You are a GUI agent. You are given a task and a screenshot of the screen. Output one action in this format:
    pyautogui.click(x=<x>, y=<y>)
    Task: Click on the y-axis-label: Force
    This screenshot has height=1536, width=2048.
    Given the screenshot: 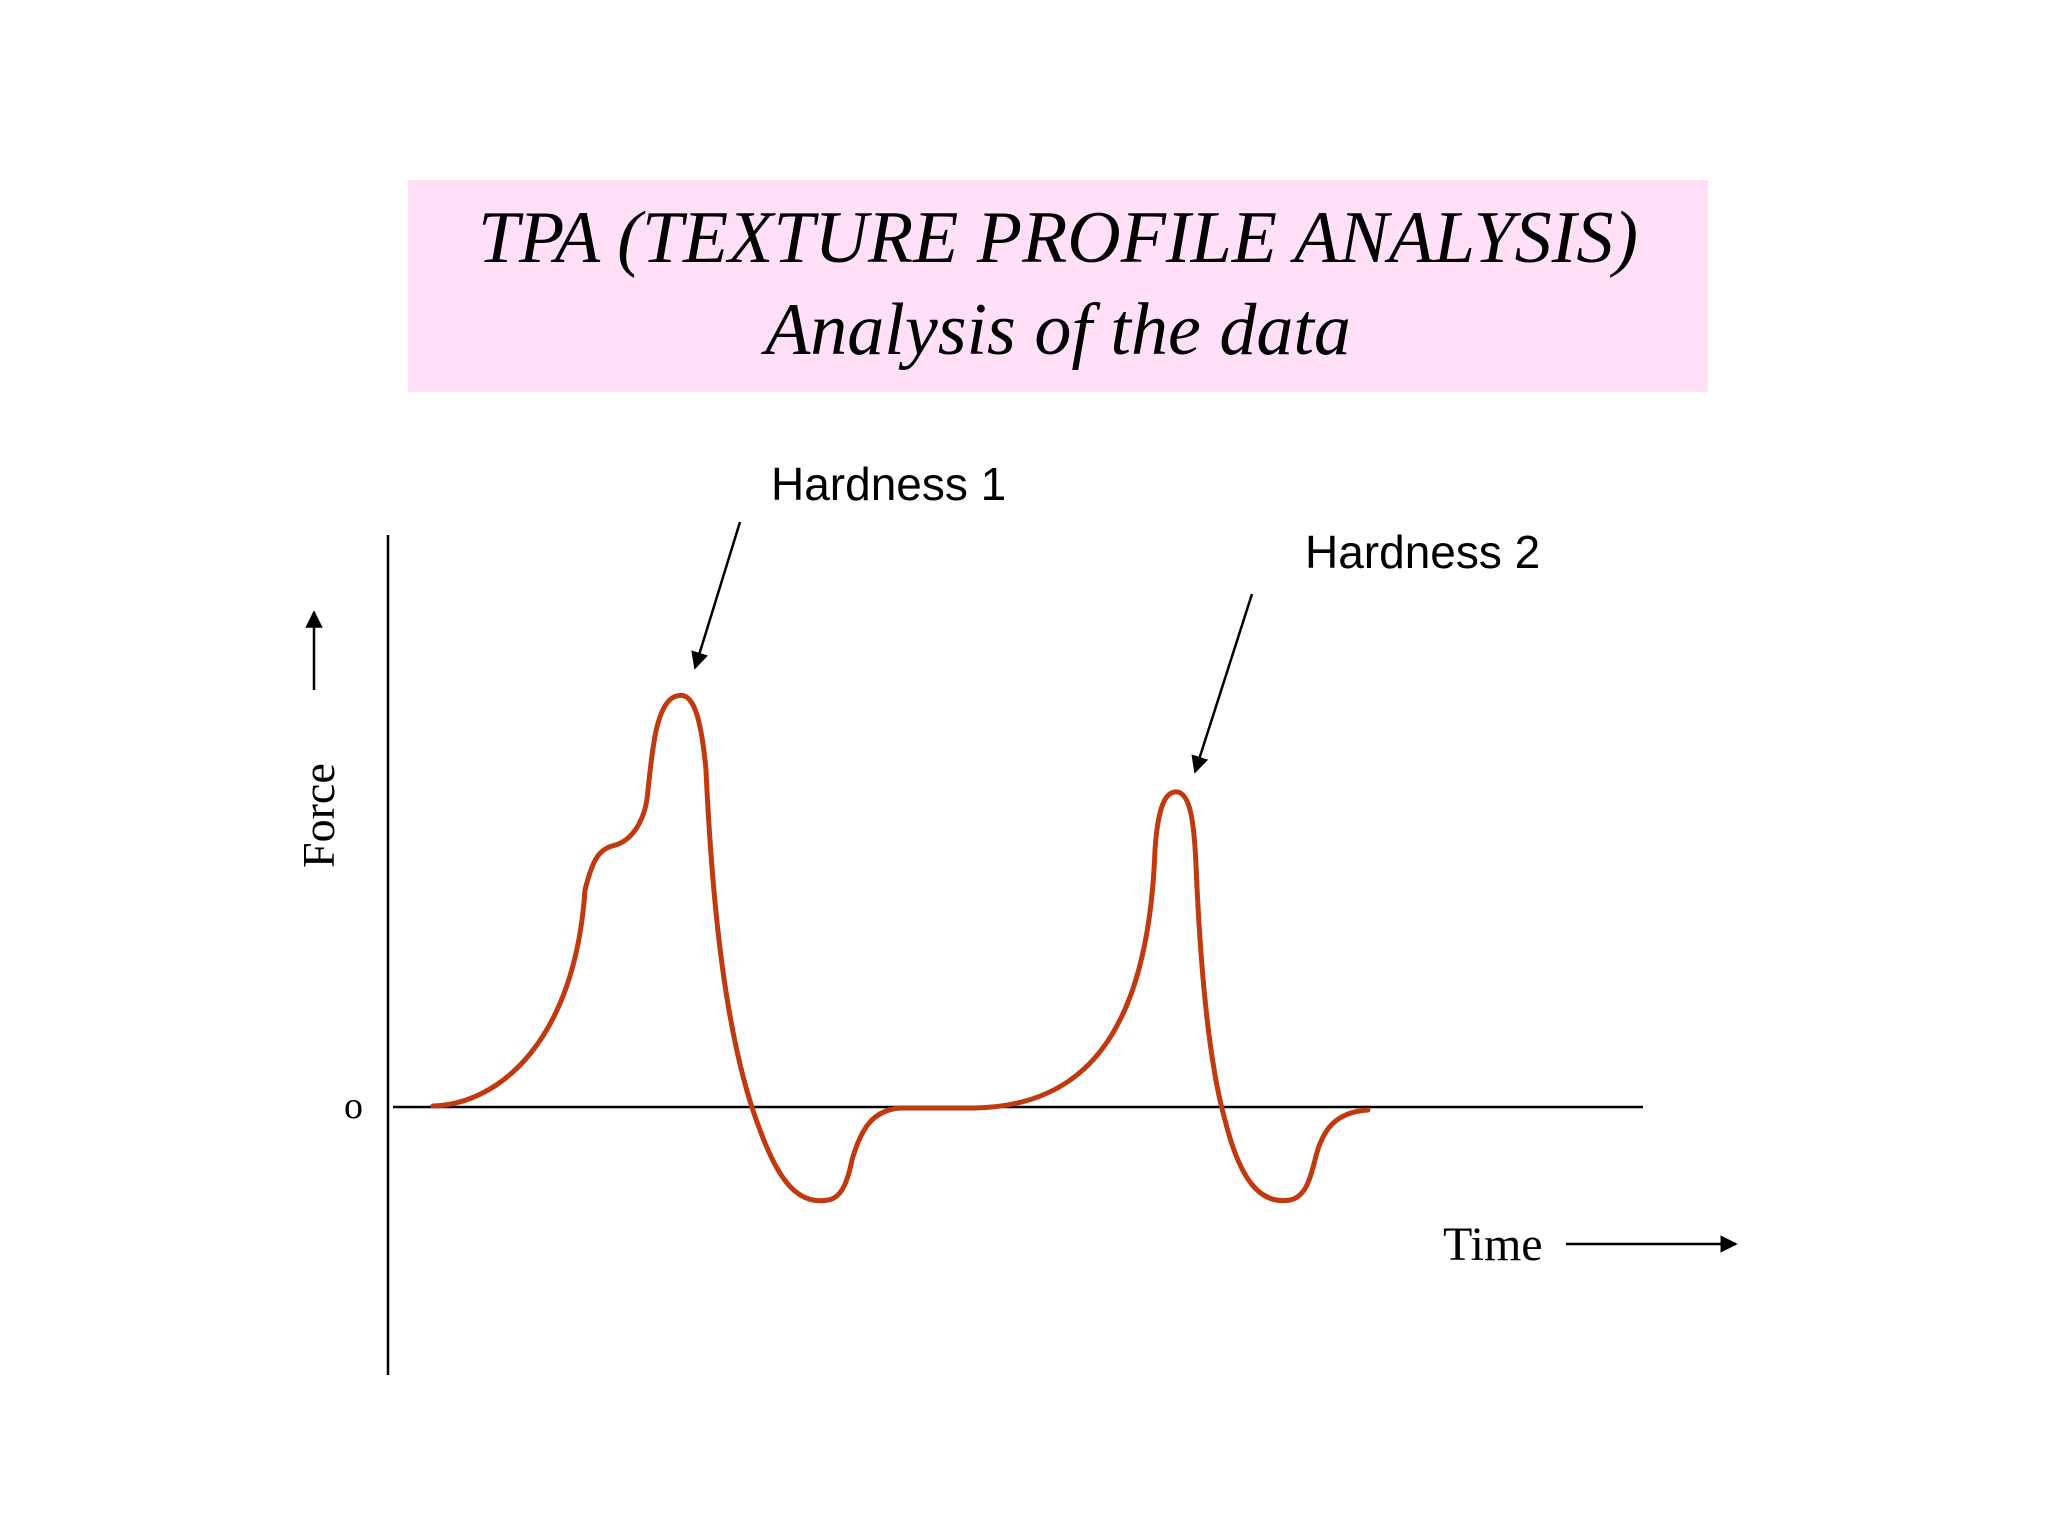 What is the action you would take?
    pyautogui.click(x=318, y=815)
    